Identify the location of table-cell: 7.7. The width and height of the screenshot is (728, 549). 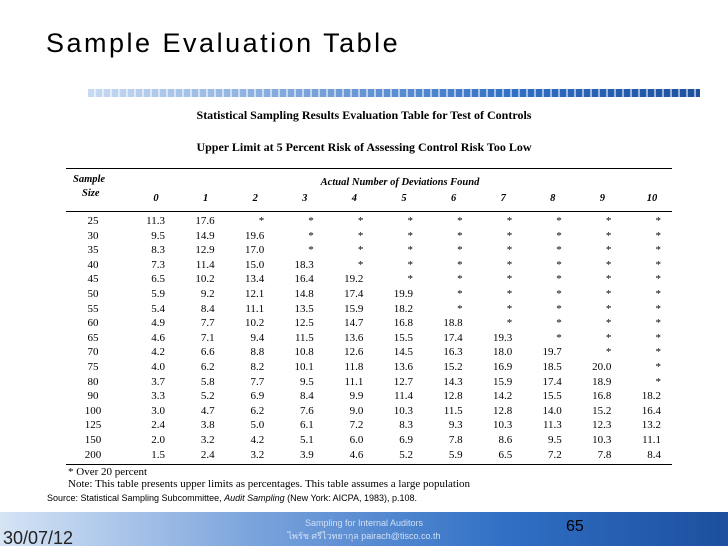
(257, 381).